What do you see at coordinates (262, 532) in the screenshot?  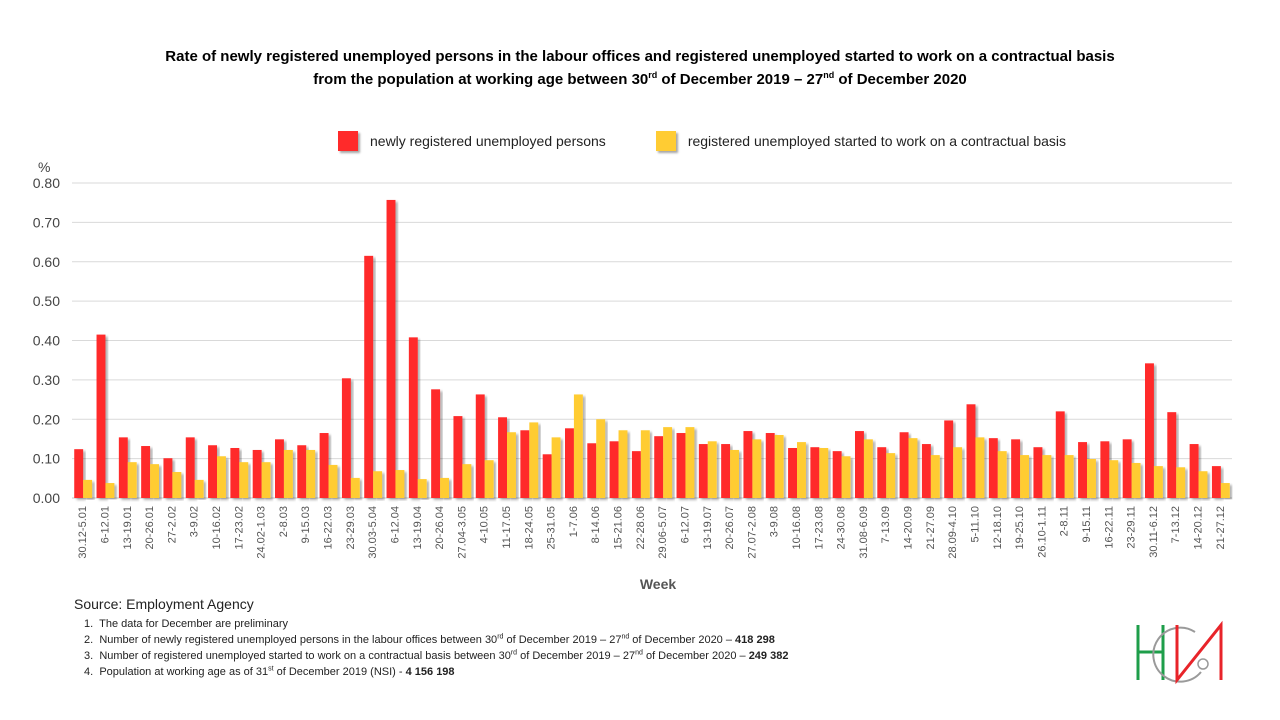 I see `x-tick-label: 24.02-1.03` at bounding box center [262, 532].